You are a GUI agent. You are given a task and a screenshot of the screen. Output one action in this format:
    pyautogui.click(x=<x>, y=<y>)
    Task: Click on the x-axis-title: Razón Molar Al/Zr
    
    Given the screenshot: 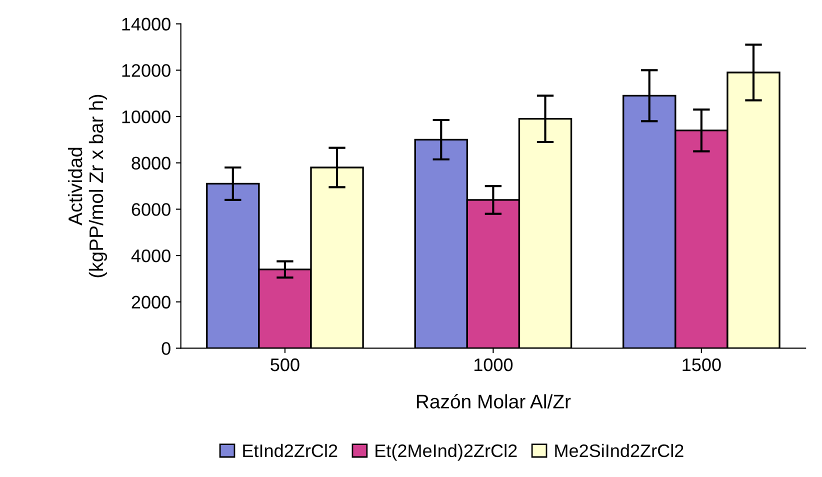 What is the action you would take?
    pyautogui.click(x=493, y=401)
    